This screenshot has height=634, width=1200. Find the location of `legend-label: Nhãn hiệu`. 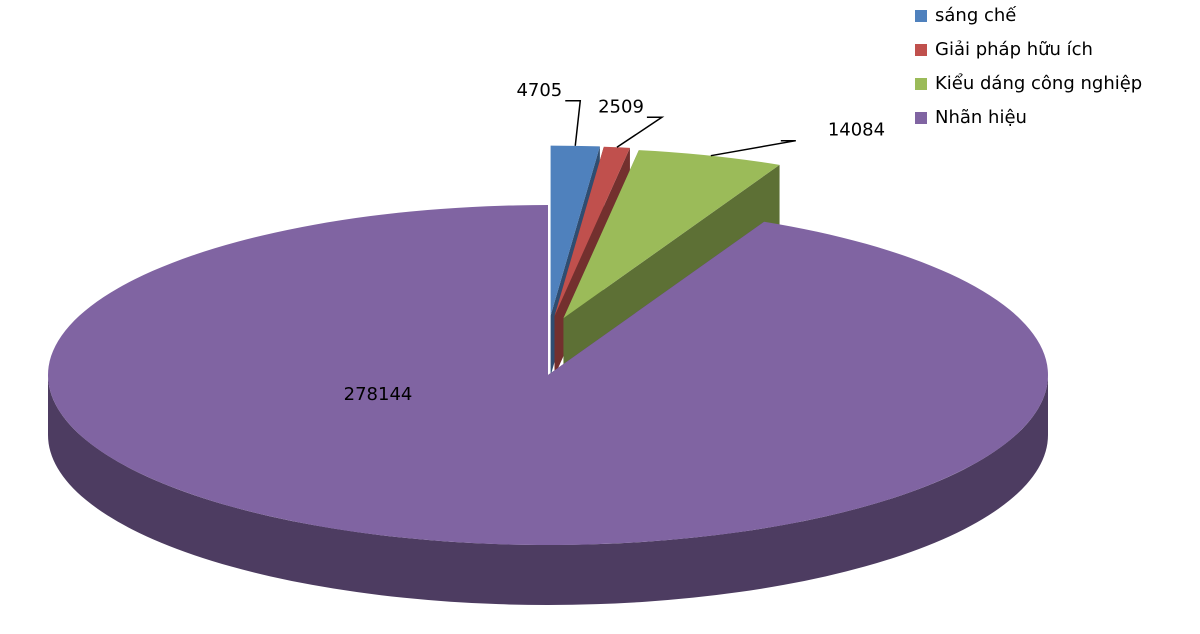

legend-label: Nhãn hiệu is located at coordinates (981, 117).